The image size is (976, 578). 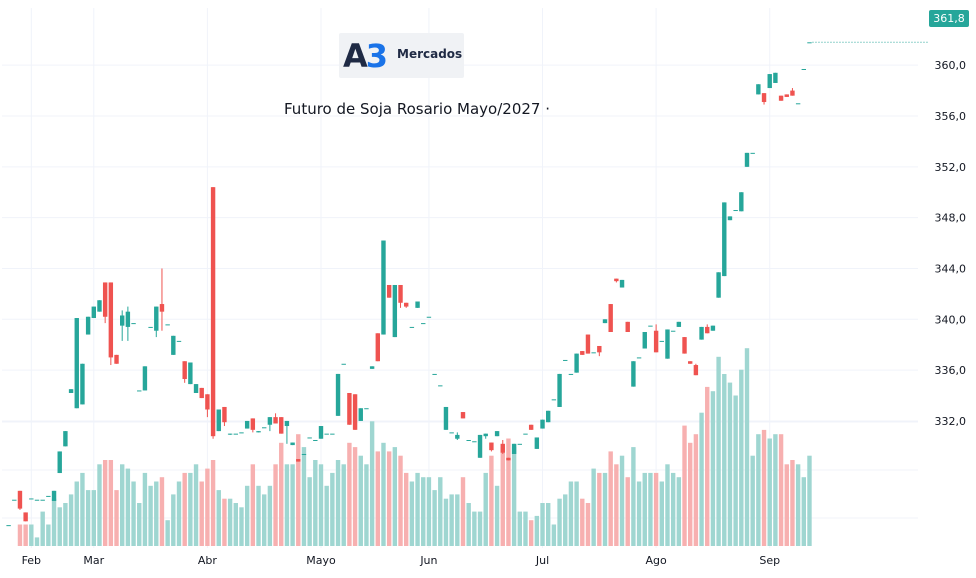 I want to click on x-tick-label: Feb, so click(x=31, y=560).